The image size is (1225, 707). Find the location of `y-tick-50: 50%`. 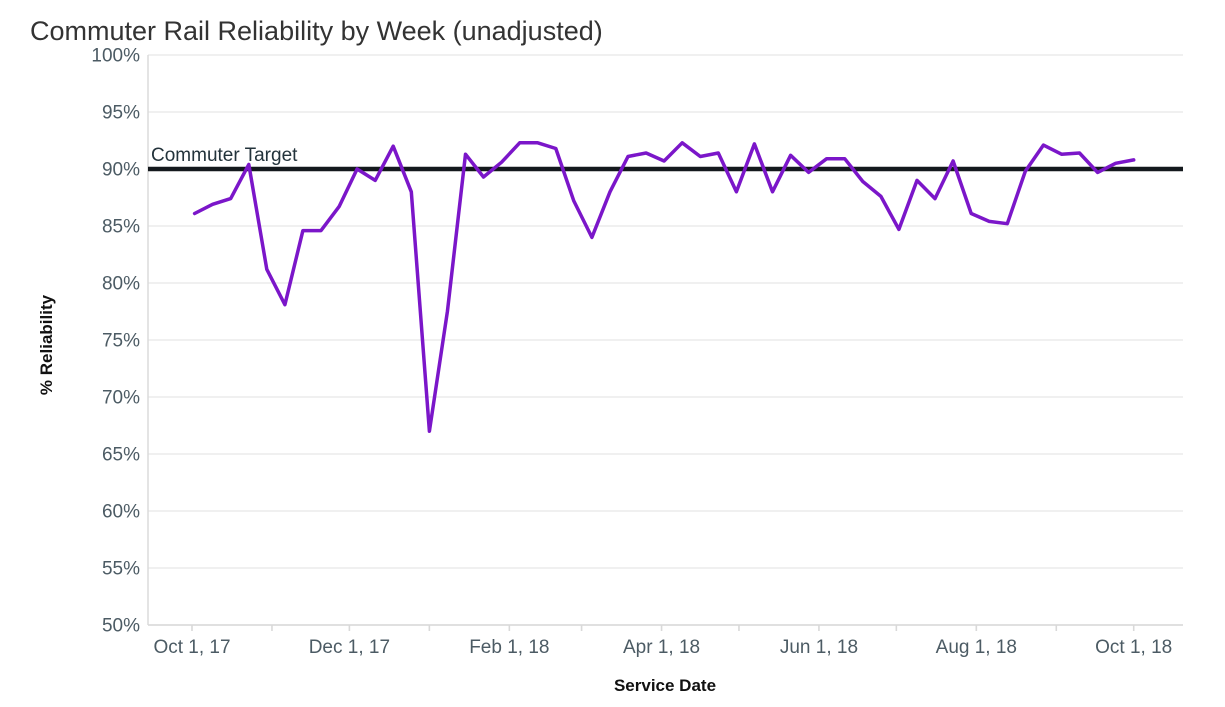

y-tick-50: 50% is located at coordinates (121, 626).